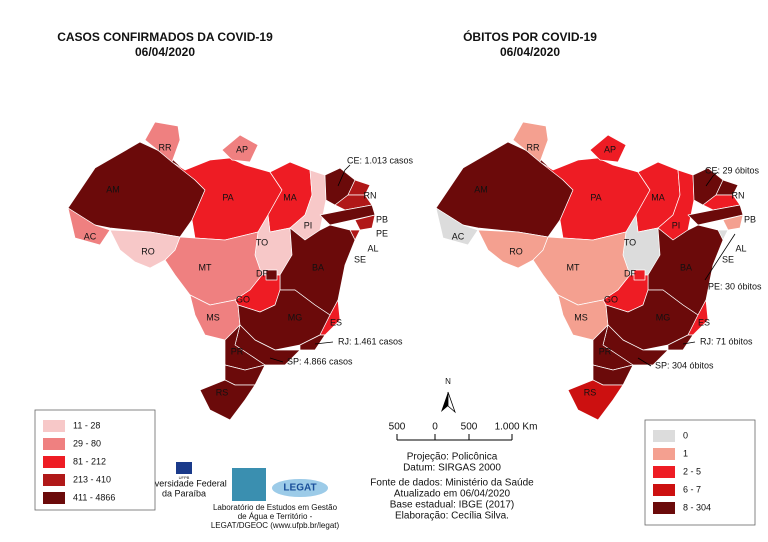 The height and width of the screenshot is (542, 768). I want to click on logo-text: UFPB, so click(184, 477).